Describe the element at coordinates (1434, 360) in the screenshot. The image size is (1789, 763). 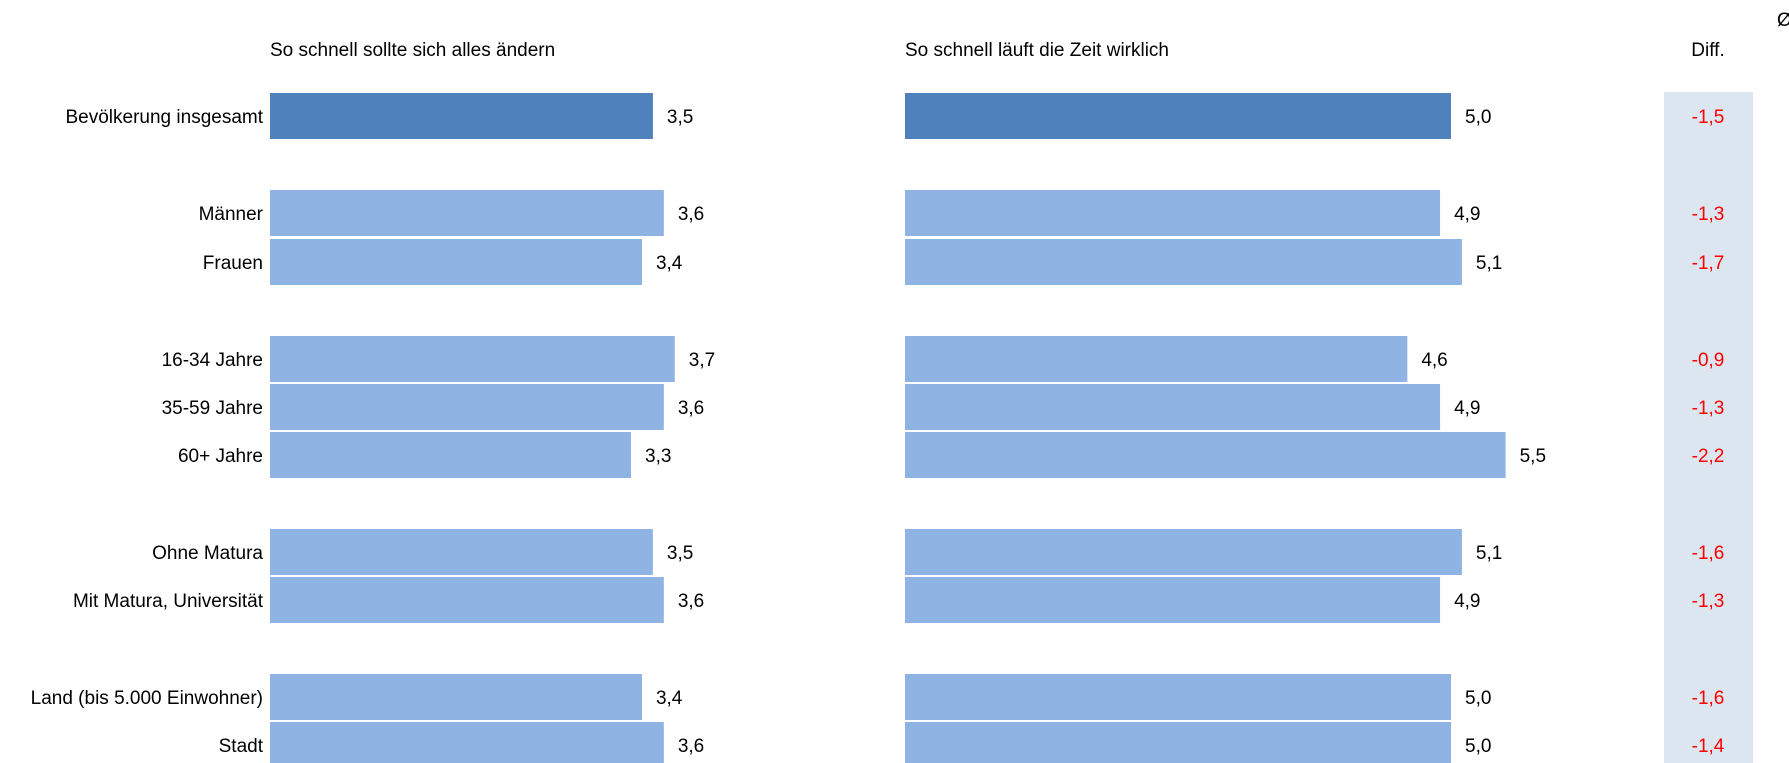
I see `right-value-label: 4,6` at that location.